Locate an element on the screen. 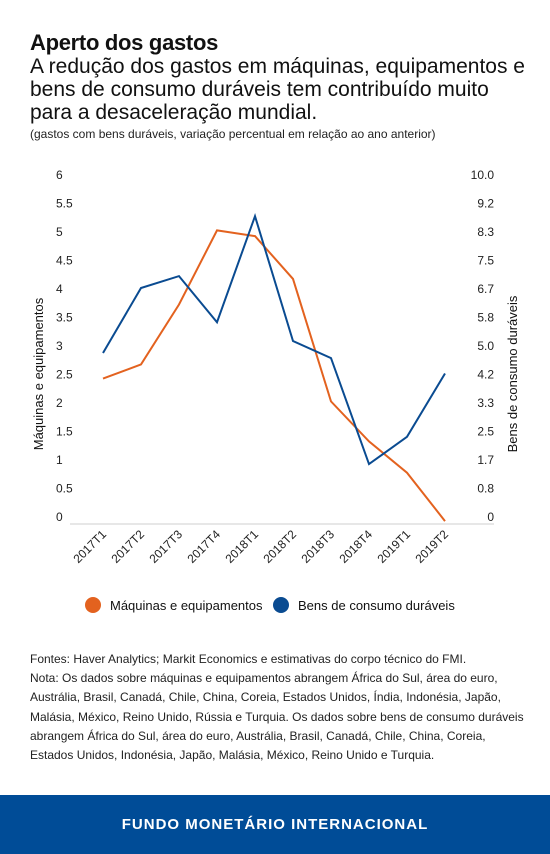  chart-title: Aperto dos gastos is located at coordinates (124, 42).